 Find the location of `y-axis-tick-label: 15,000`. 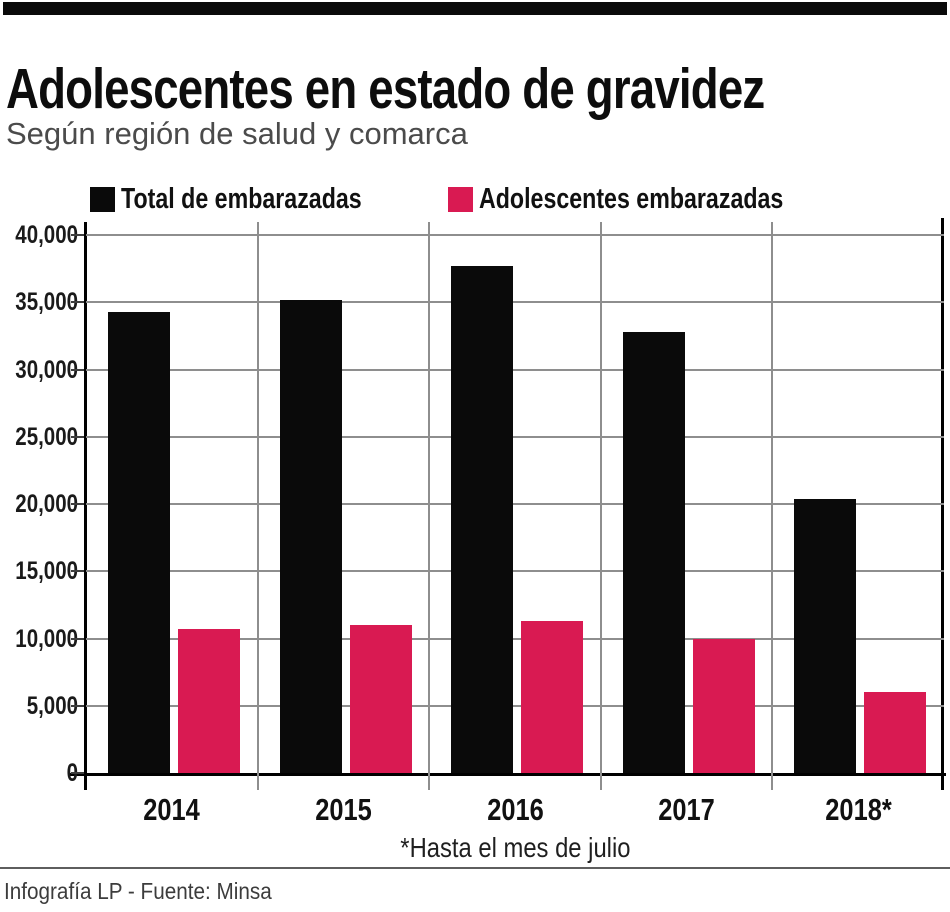

y-axis-tick-label: 15,000 is located at coordinates (47, 571).